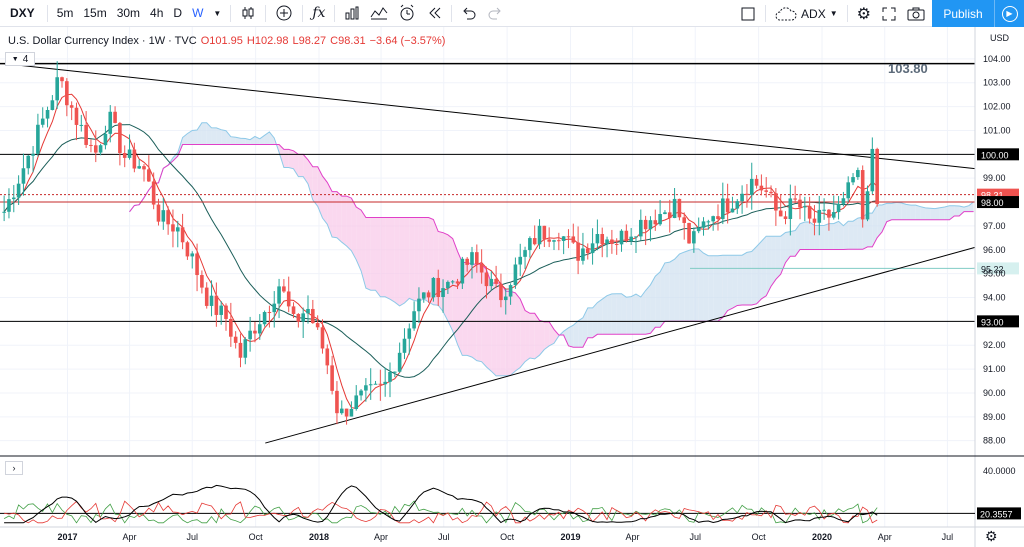 The height and width of the screenshot is (547, 1024). Describe the element at coordinates (68, 537) in the screenshot. I see `time-tick-label: 2017` at that location.